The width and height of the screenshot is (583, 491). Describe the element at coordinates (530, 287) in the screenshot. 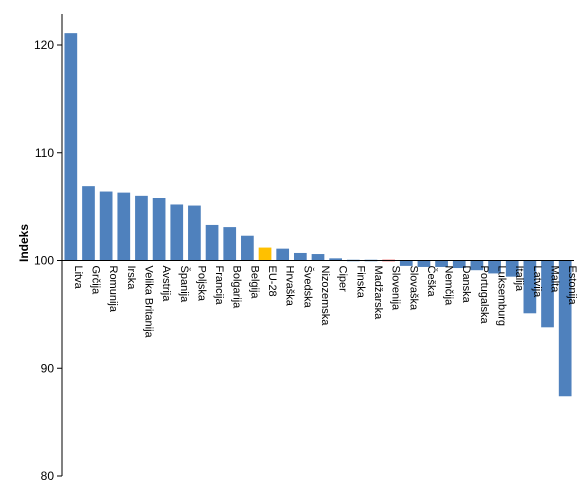

I see `bar-latvija` at that location.